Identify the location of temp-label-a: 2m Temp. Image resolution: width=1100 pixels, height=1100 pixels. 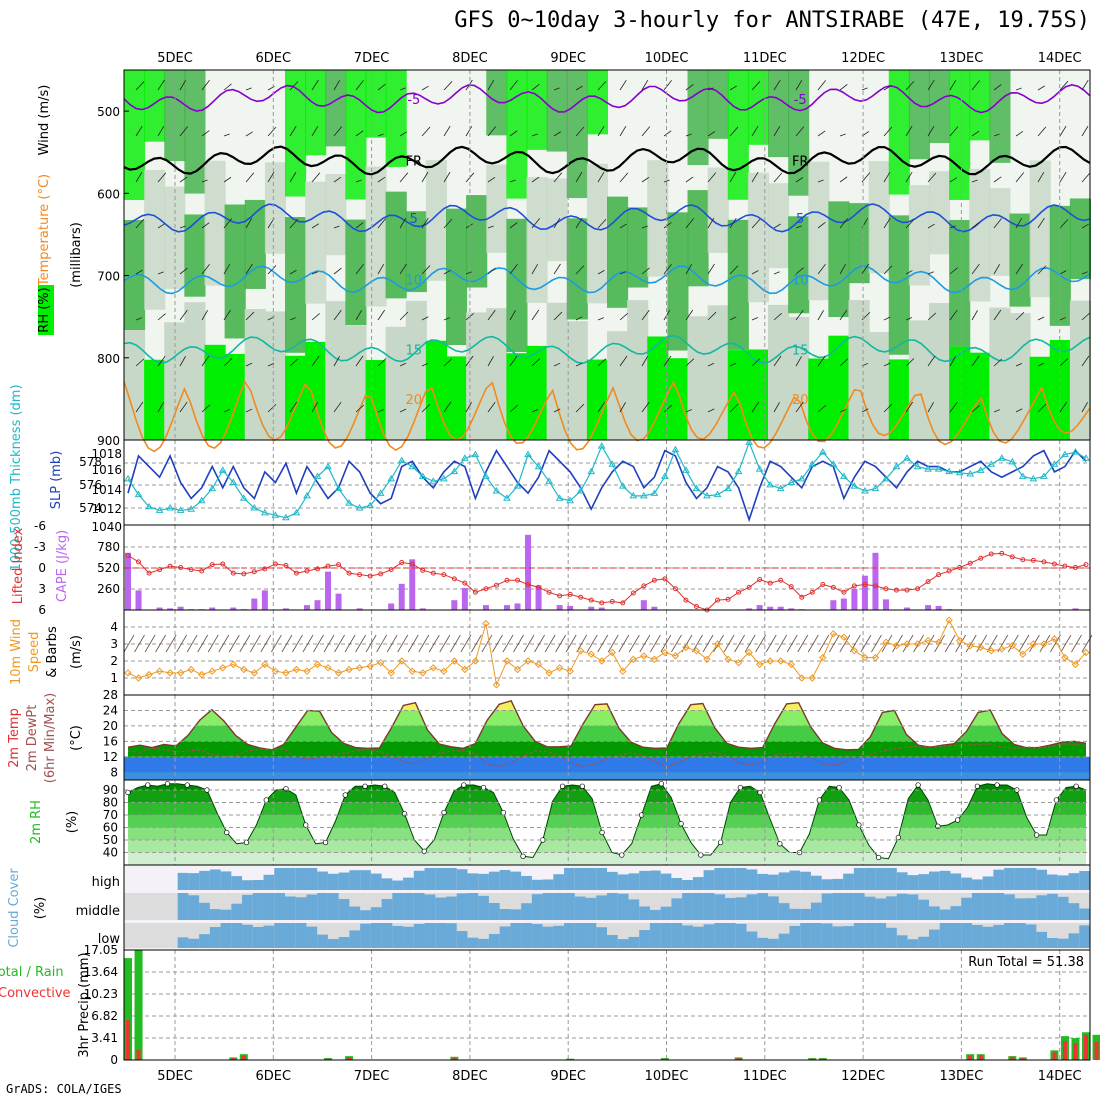
(14, 738).